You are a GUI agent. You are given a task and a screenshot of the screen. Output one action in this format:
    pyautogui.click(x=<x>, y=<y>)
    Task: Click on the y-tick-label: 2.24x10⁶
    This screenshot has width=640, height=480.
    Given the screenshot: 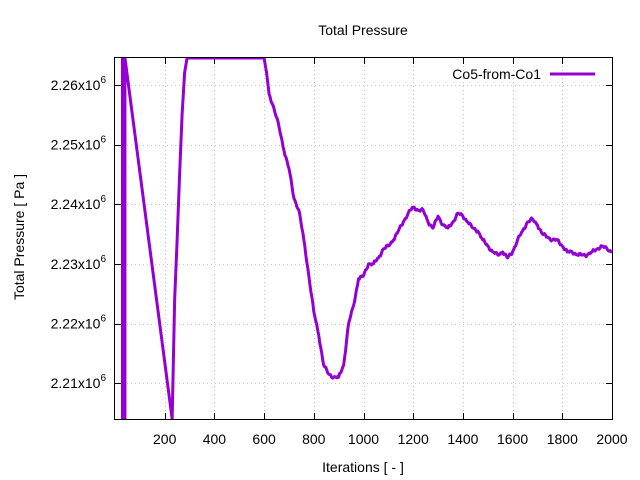 What is the action you would take?
    pyautogui.click(x=79, y=203)
    